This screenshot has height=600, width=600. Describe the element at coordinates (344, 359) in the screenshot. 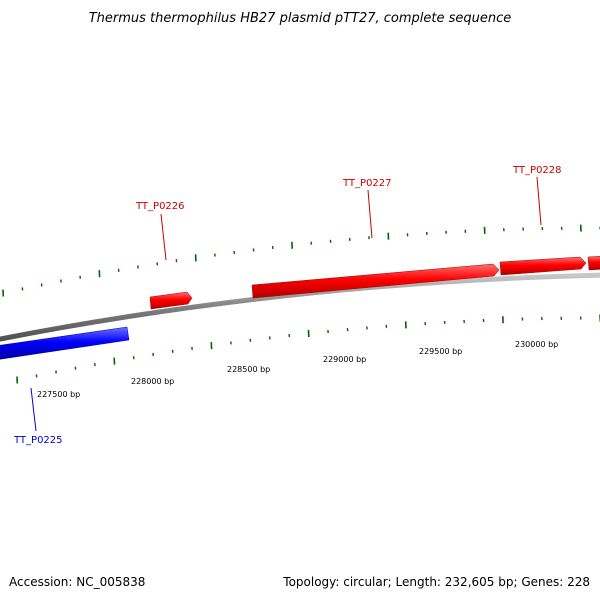

I see `scale-label-229000: 229000 bp` at that location.